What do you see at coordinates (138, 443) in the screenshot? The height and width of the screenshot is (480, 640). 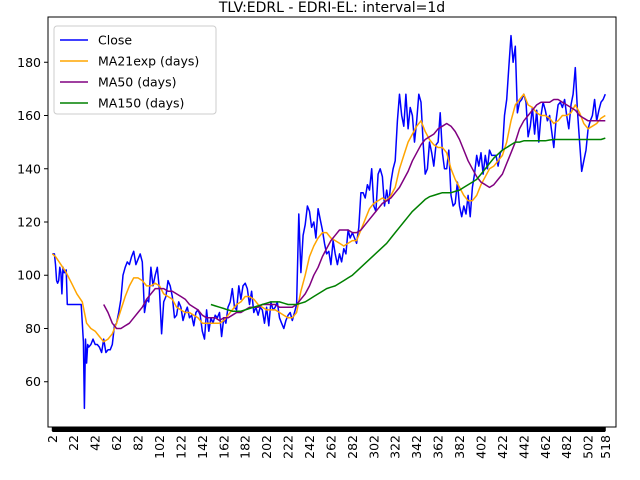 I see `x-tick-label-4: 82` at bounding box center [138, 443].